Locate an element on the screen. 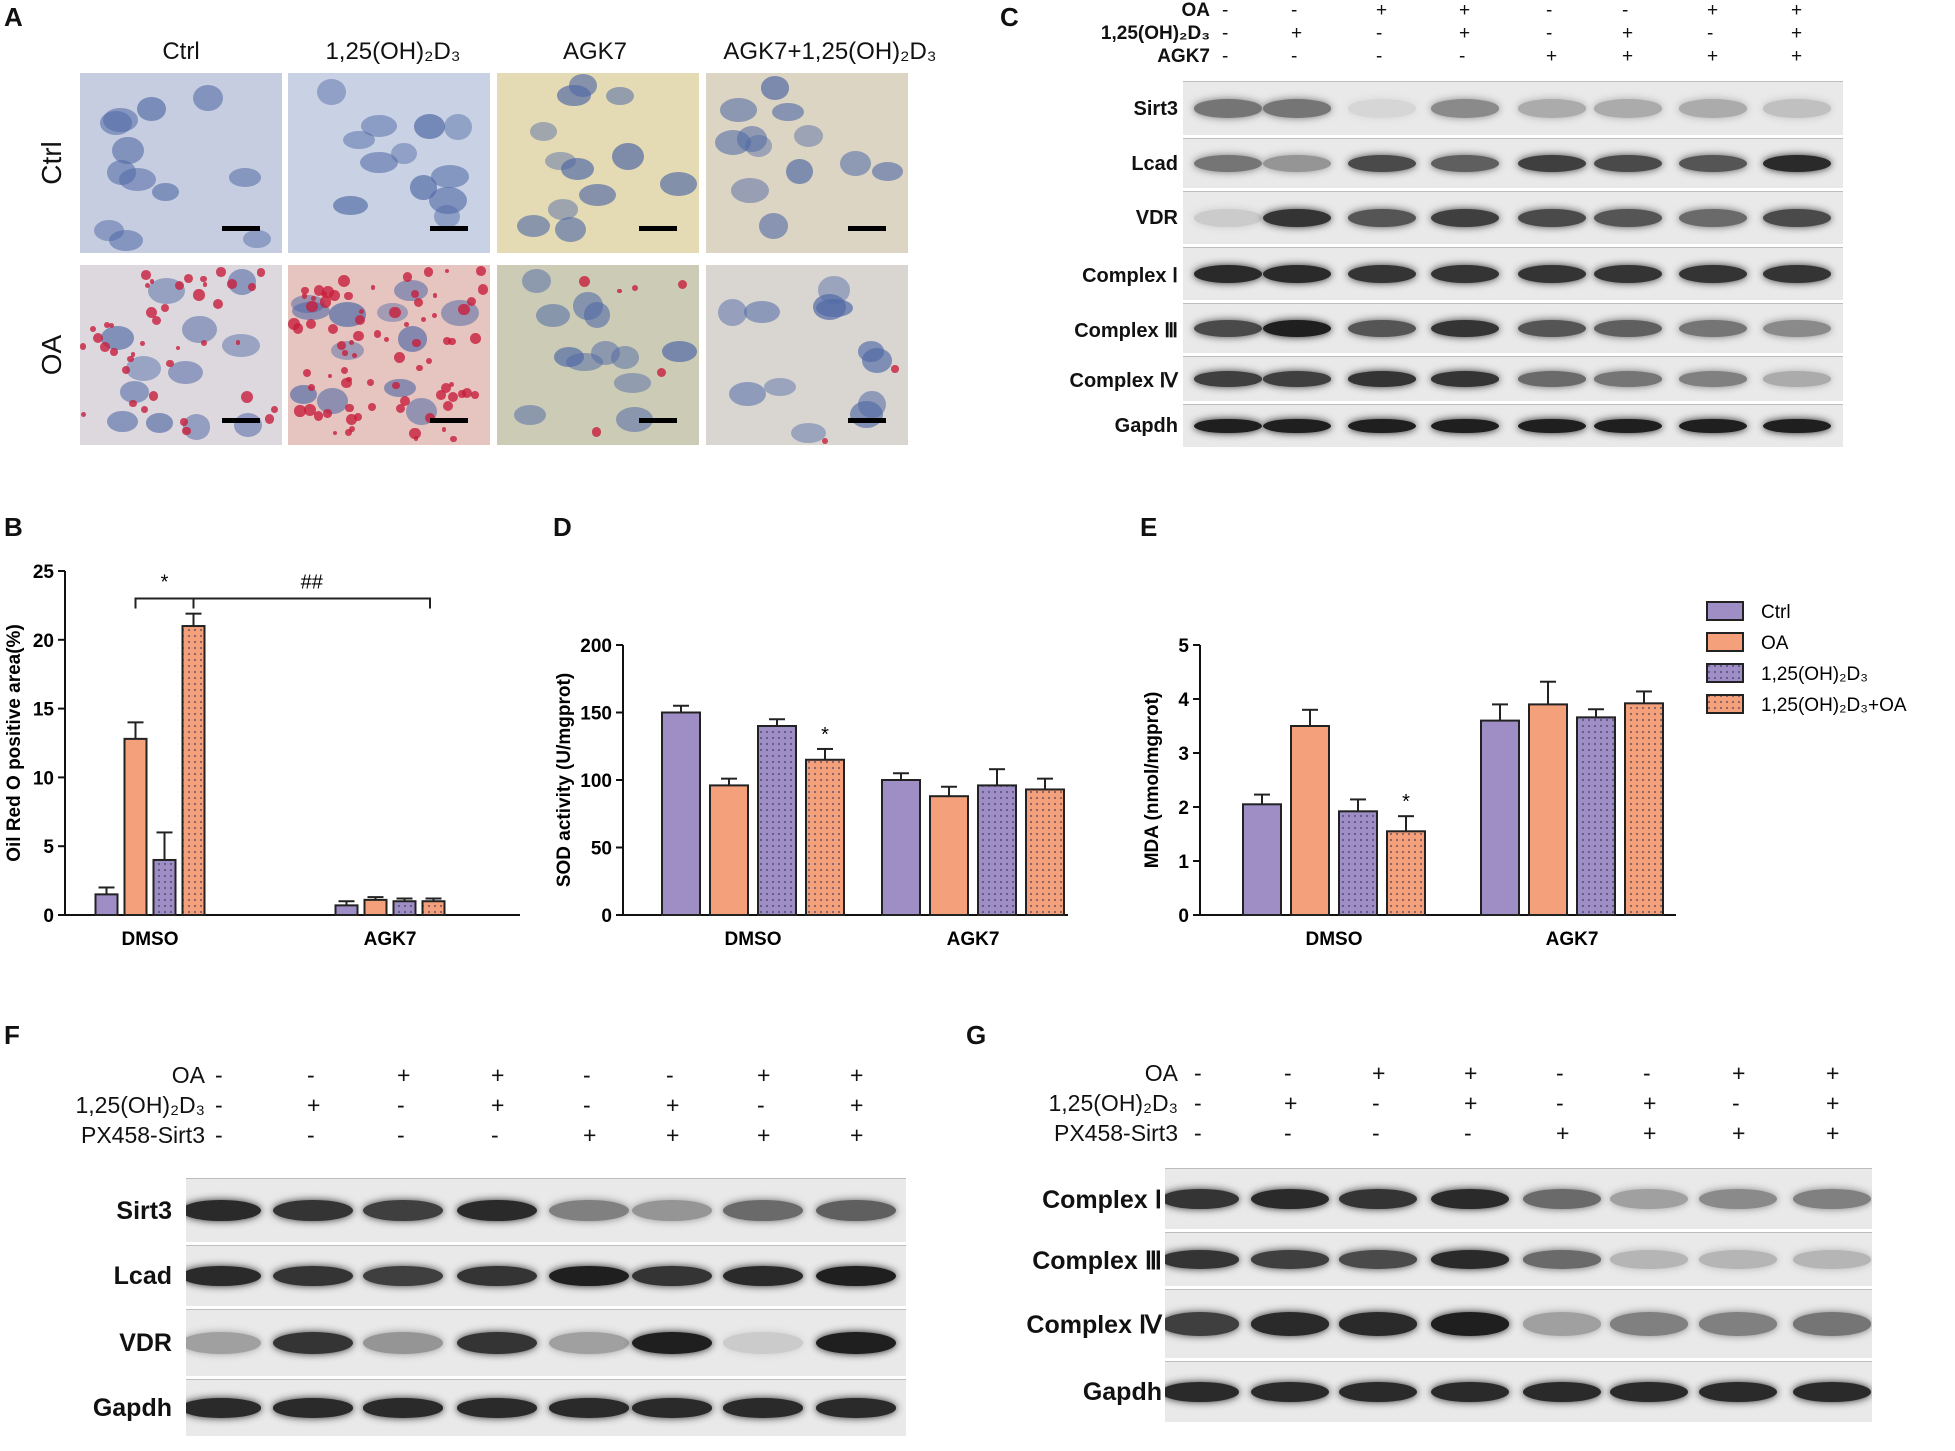  significance-hash: ## is located at coordinates (312, 583).